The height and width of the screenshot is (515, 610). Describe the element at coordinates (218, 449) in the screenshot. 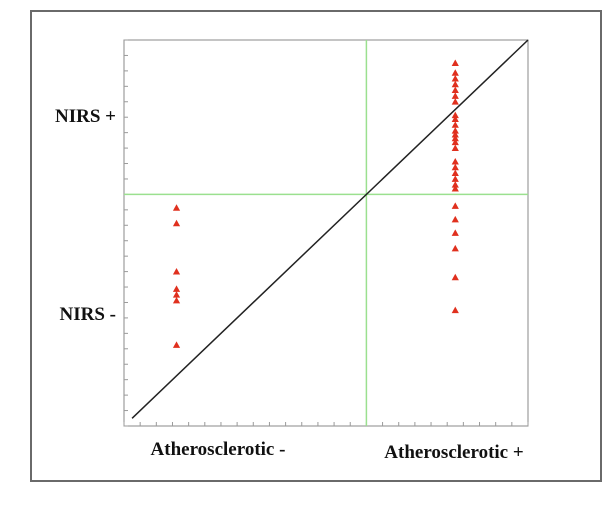

I see `x-tick-label-atherosclerotic-minus: Atherosclerotic -` at that location.